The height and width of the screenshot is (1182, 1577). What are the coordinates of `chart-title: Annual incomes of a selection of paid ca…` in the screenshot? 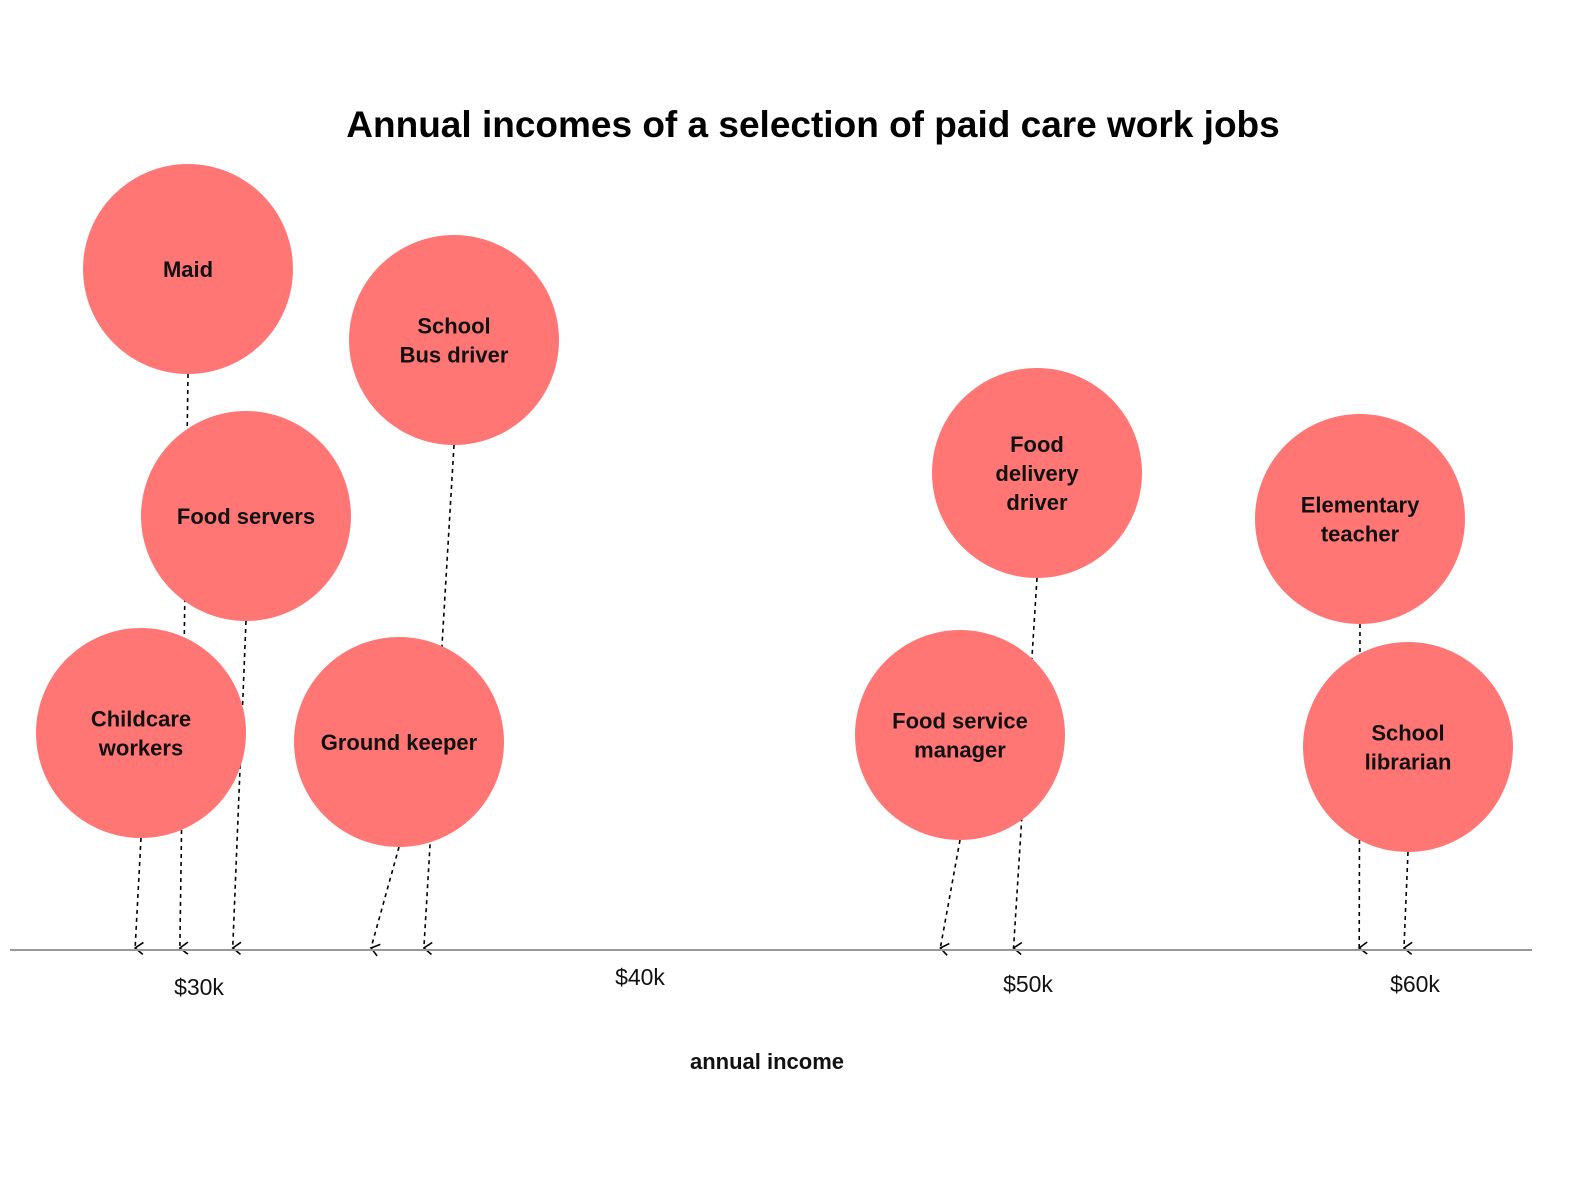 It's located at (812, 124).